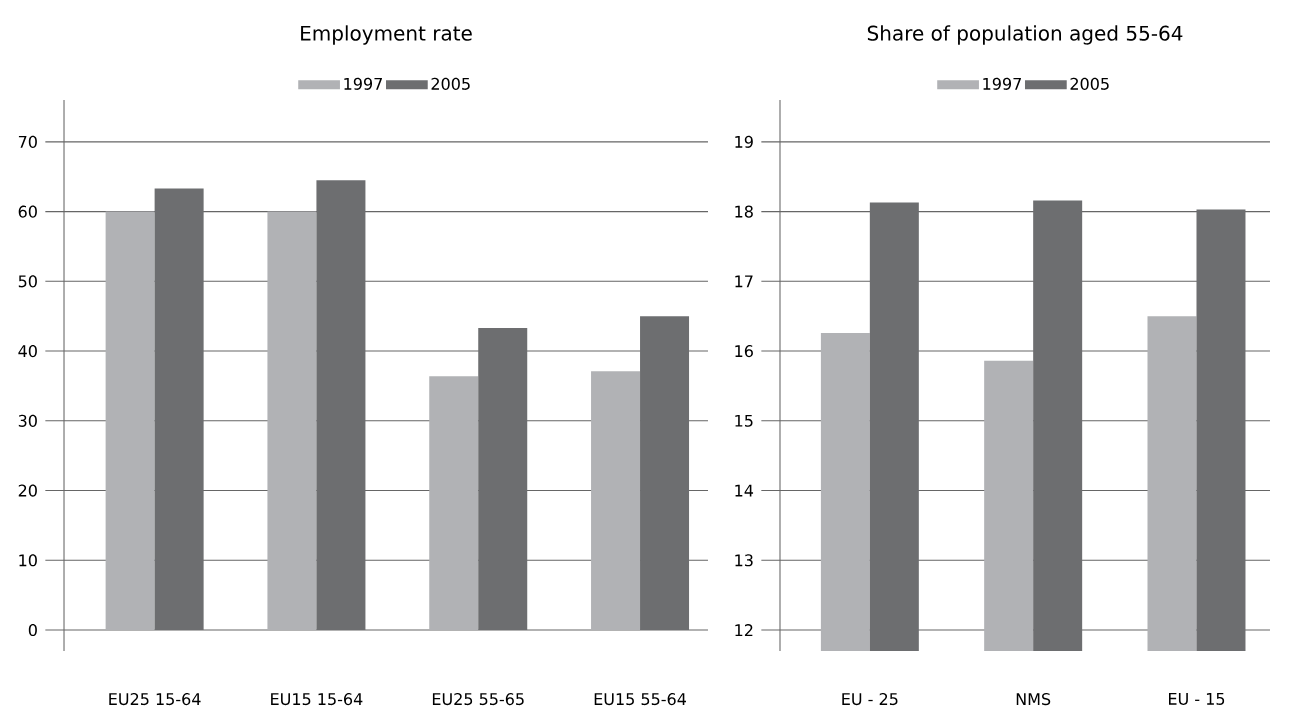 The image size is (1290, 707). What do you see at coordinates (1033, 699) in the screenshot?
I see `x-tick-label: NMS` at bounding box center [1033, 699].